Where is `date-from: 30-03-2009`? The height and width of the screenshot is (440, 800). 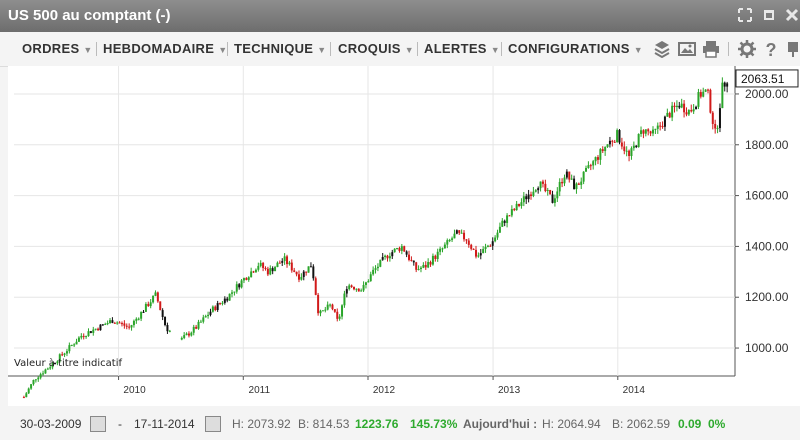 date-from: 30-03-2009 is located at coordinates (51, 424).